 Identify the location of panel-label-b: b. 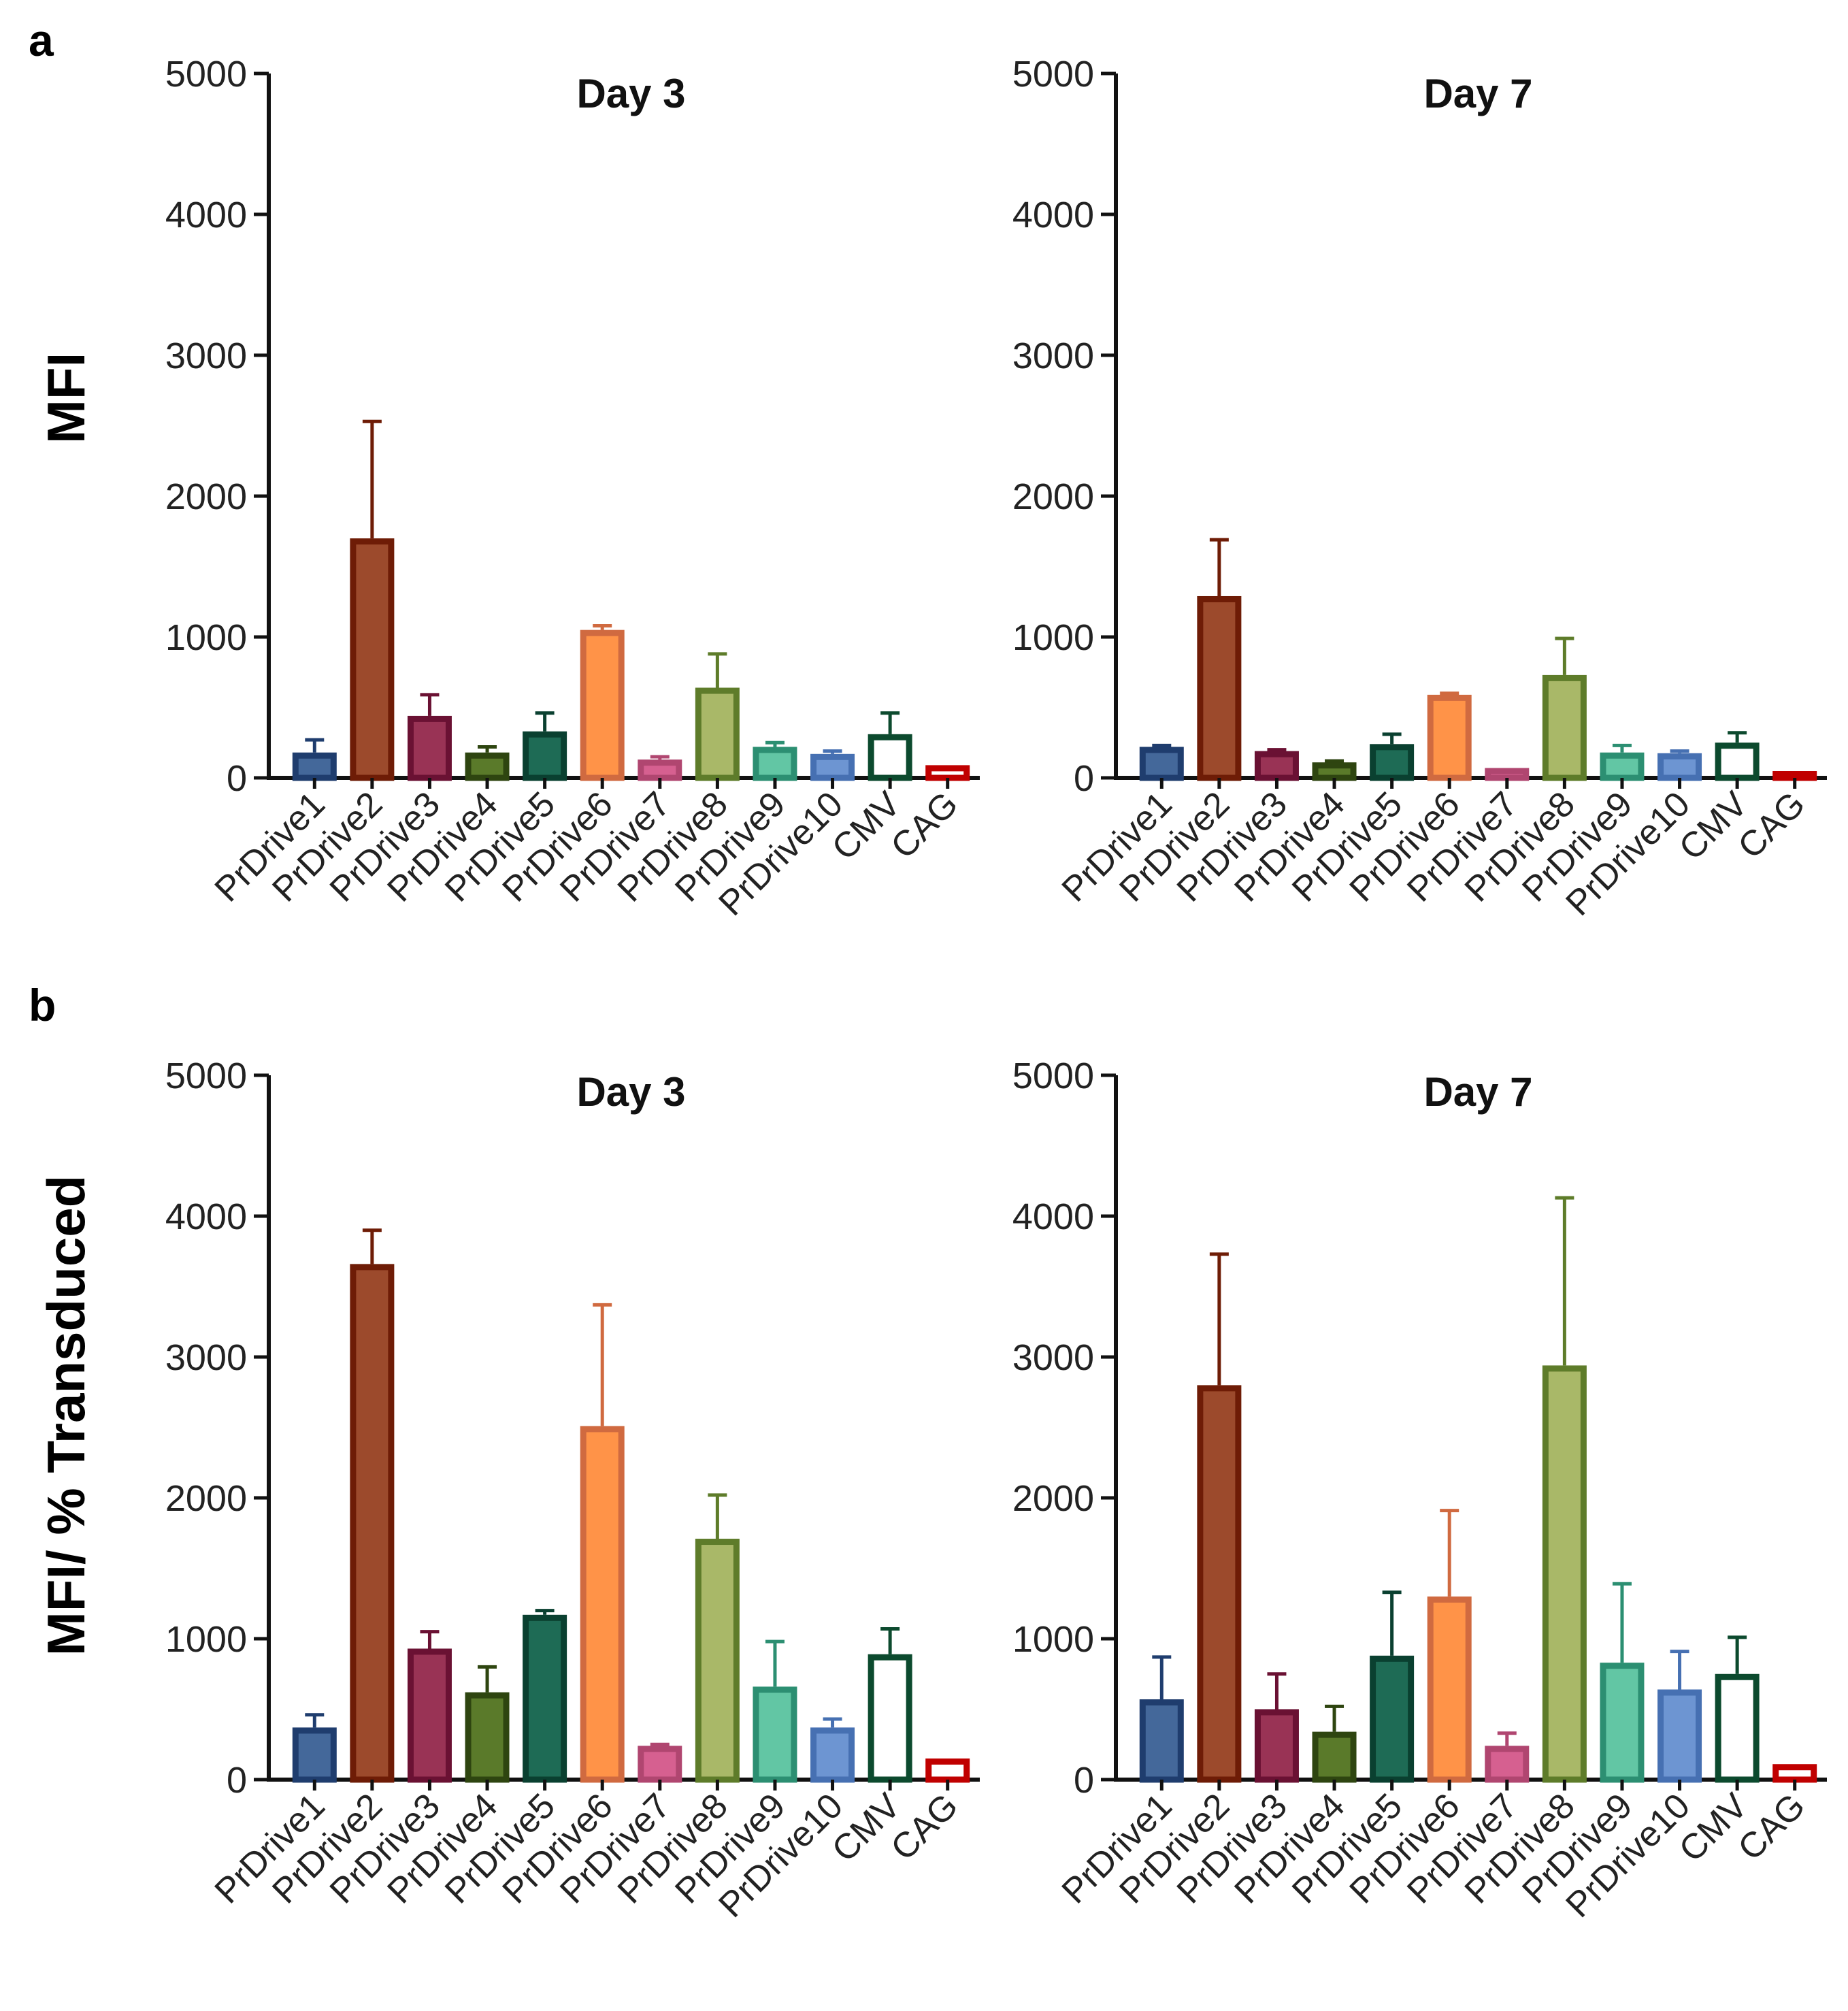
(42, 1005).